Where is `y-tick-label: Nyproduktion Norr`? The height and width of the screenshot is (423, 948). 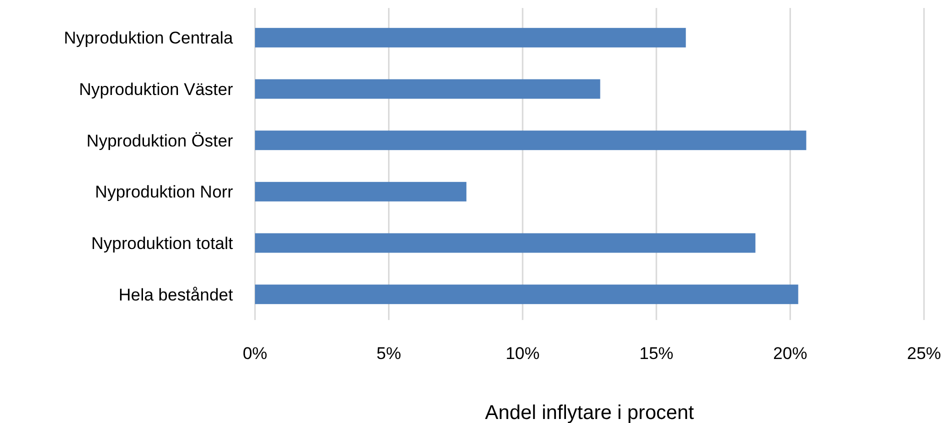
y-tick-label: Nyproduktion Norr is located at coordinates (164, 192).